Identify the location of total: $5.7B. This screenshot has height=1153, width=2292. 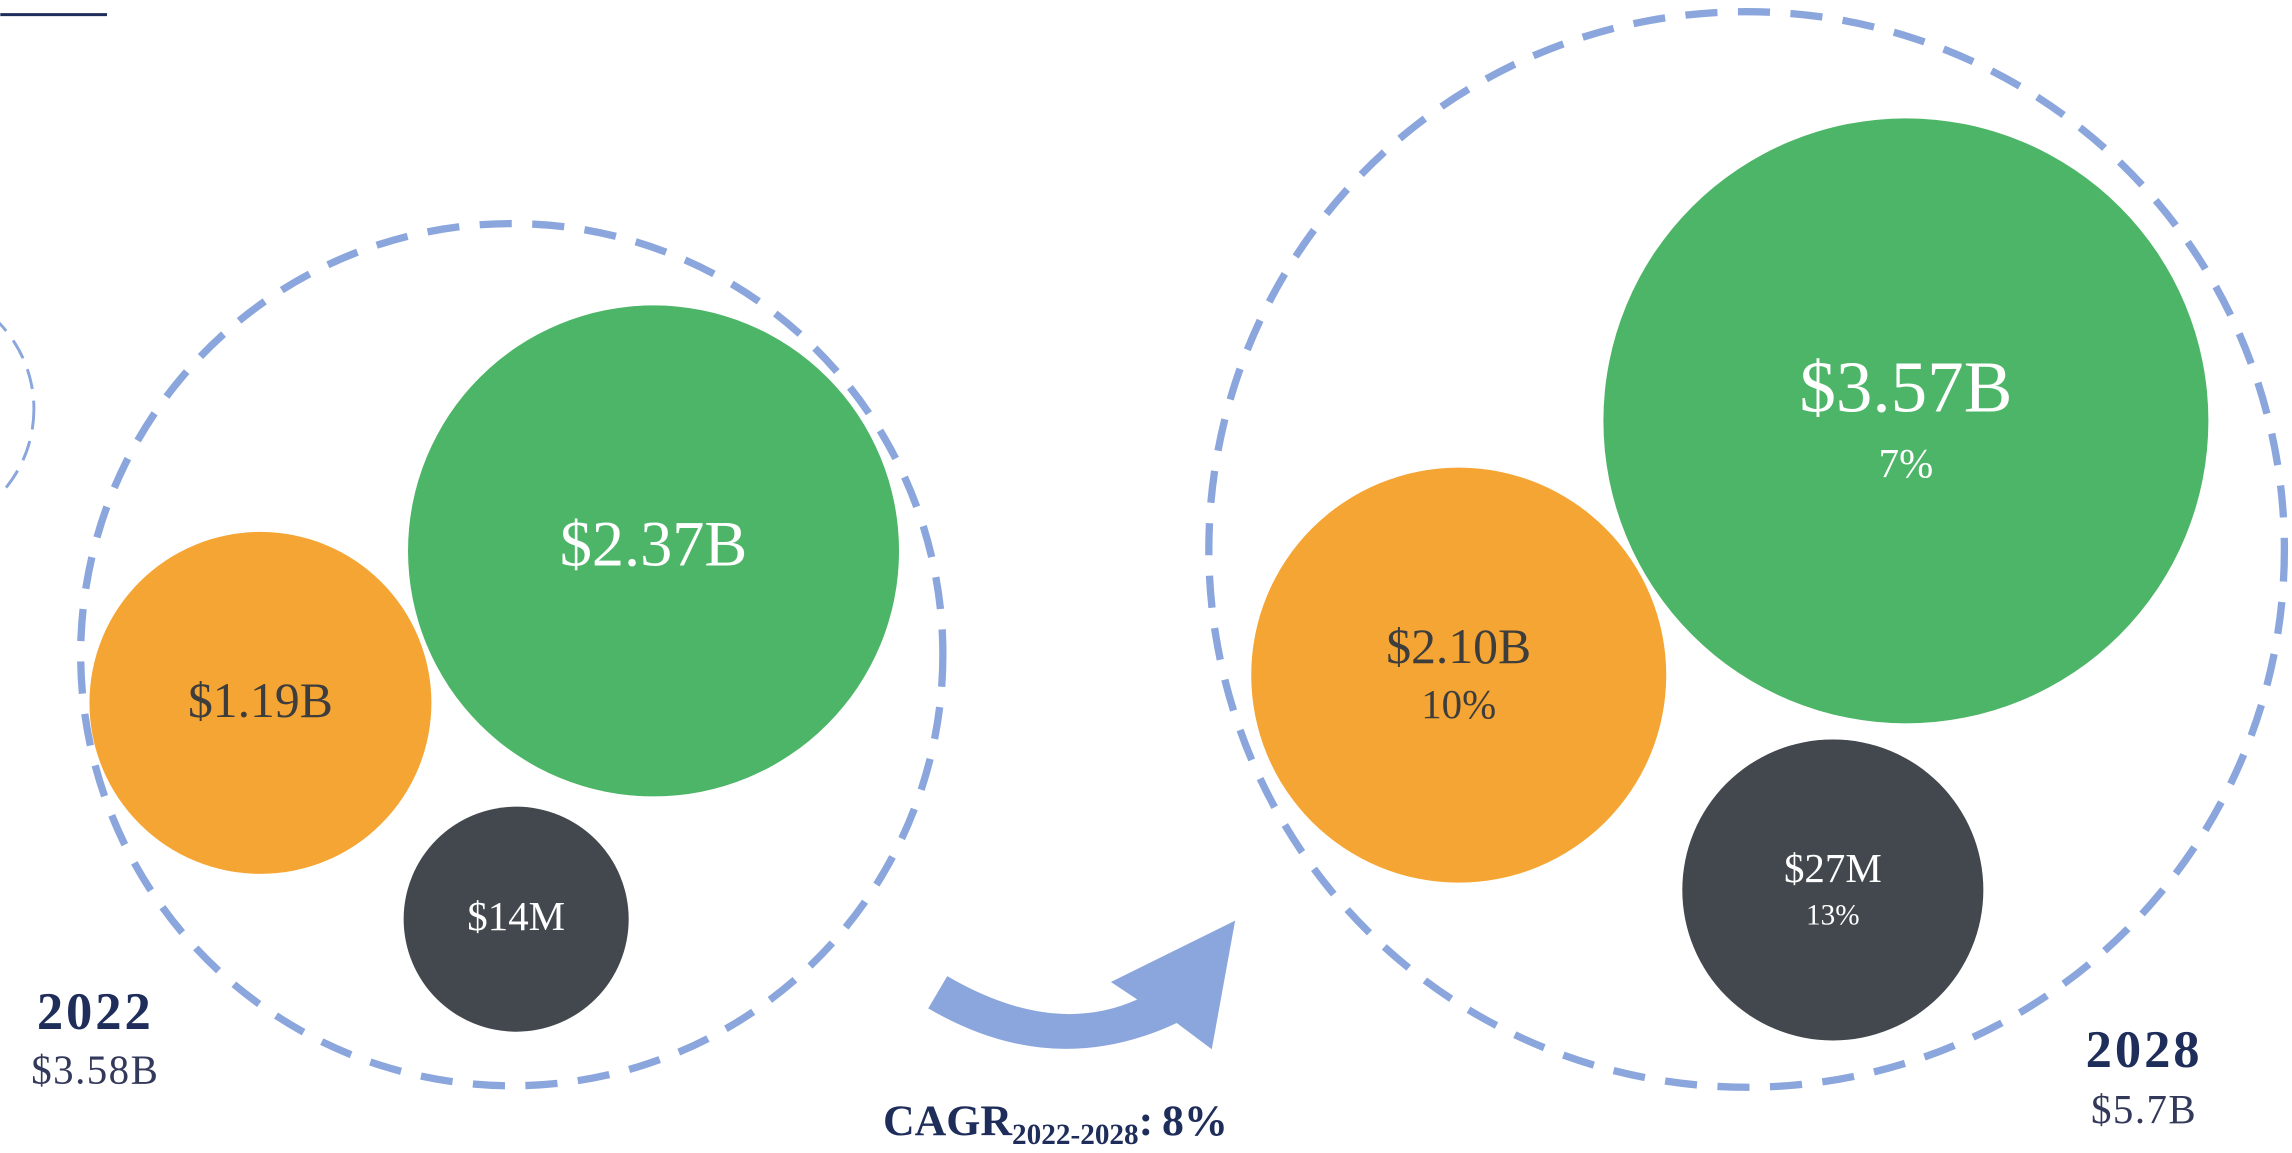
(2144, 1109).